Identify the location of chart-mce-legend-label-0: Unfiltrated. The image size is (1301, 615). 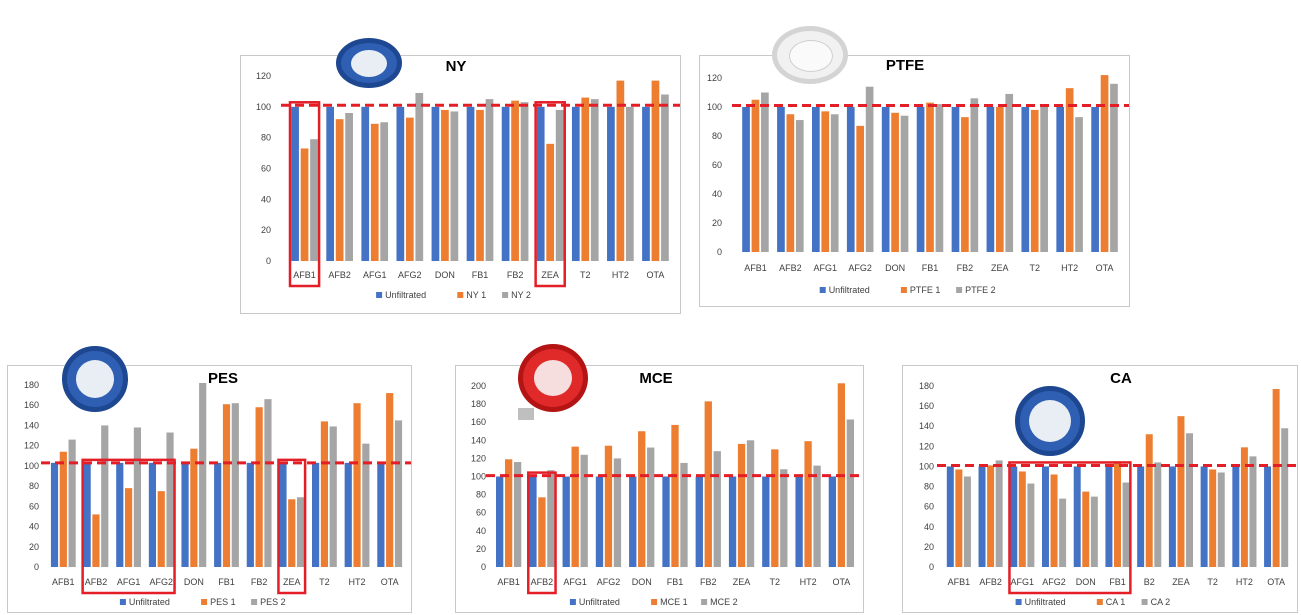
(599, 602).